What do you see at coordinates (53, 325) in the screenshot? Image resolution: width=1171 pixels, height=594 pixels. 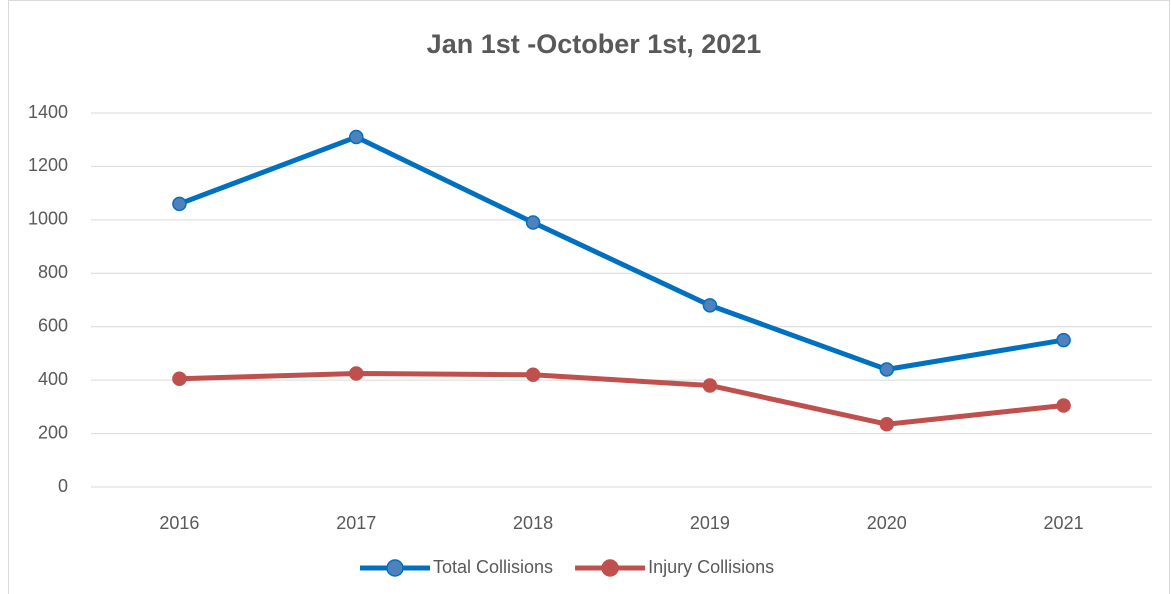 I see `y-tick-label: 600` at bounding box center [53, 325].